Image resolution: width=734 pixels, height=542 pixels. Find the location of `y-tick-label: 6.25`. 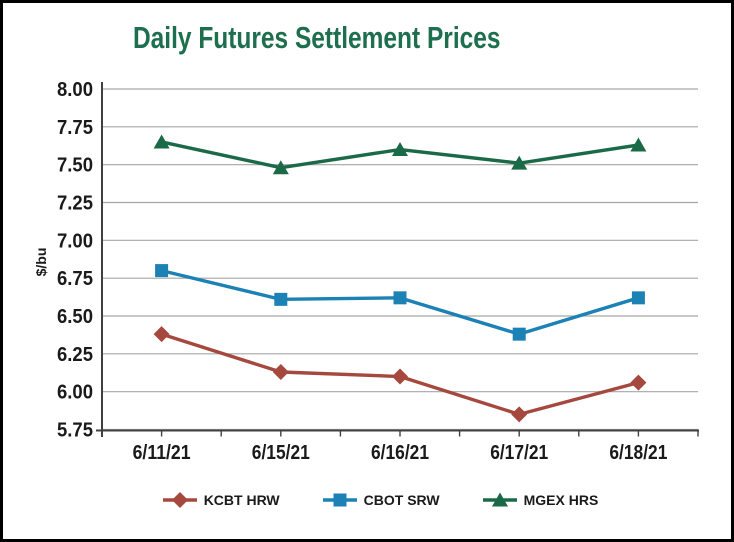

y-tick-label: 6.25 is located at coordinates (75, 355).